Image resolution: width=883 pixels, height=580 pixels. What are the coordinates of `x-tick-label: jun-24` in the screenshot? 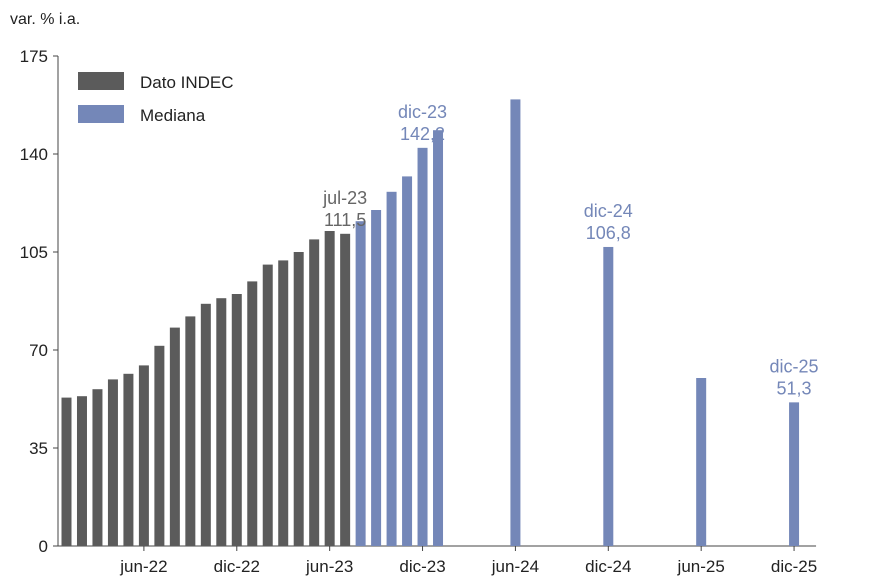 It's located at (515, 566).